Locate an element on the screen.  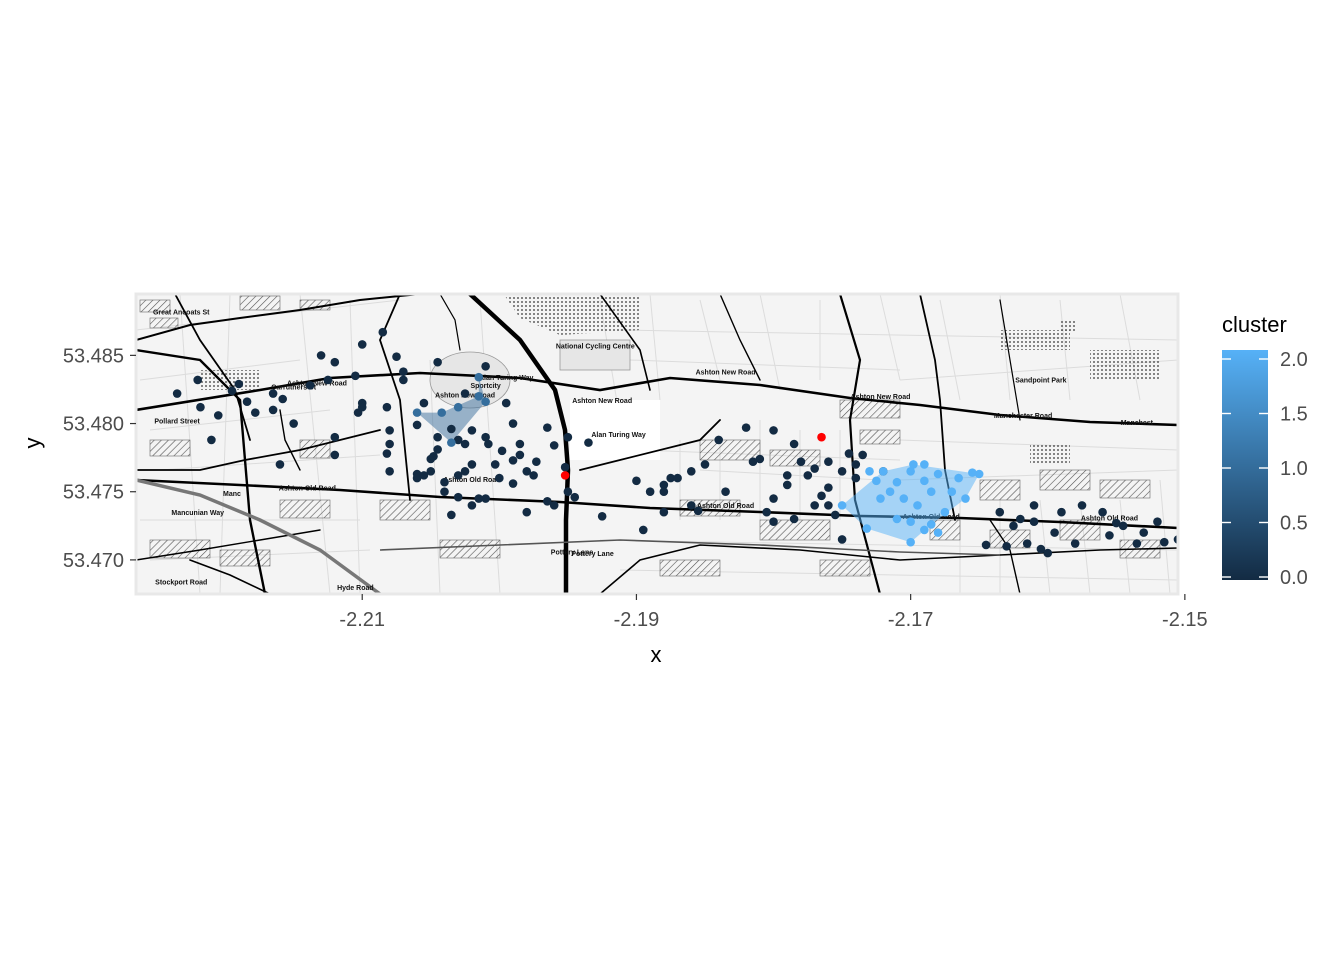
y-tick-label: 53.485 is located at coordinates (93, 356).